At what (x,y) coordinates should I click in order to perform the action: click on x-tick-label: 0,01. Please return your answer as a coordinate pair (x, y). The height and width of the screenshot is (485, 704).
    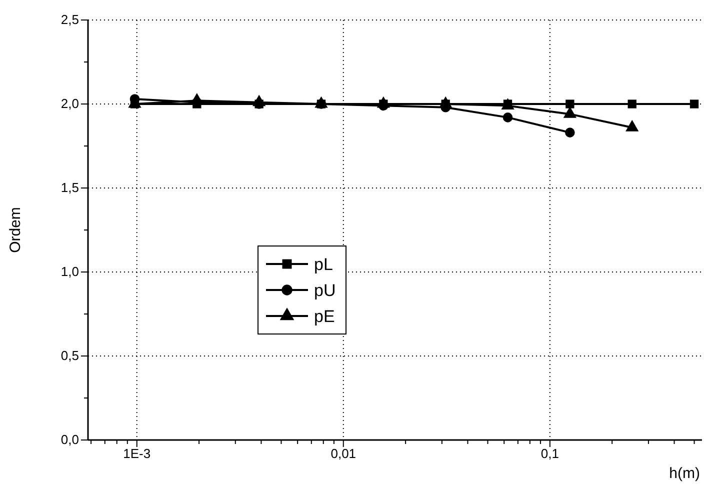
    Looking at the image, I should click on (343, 454).